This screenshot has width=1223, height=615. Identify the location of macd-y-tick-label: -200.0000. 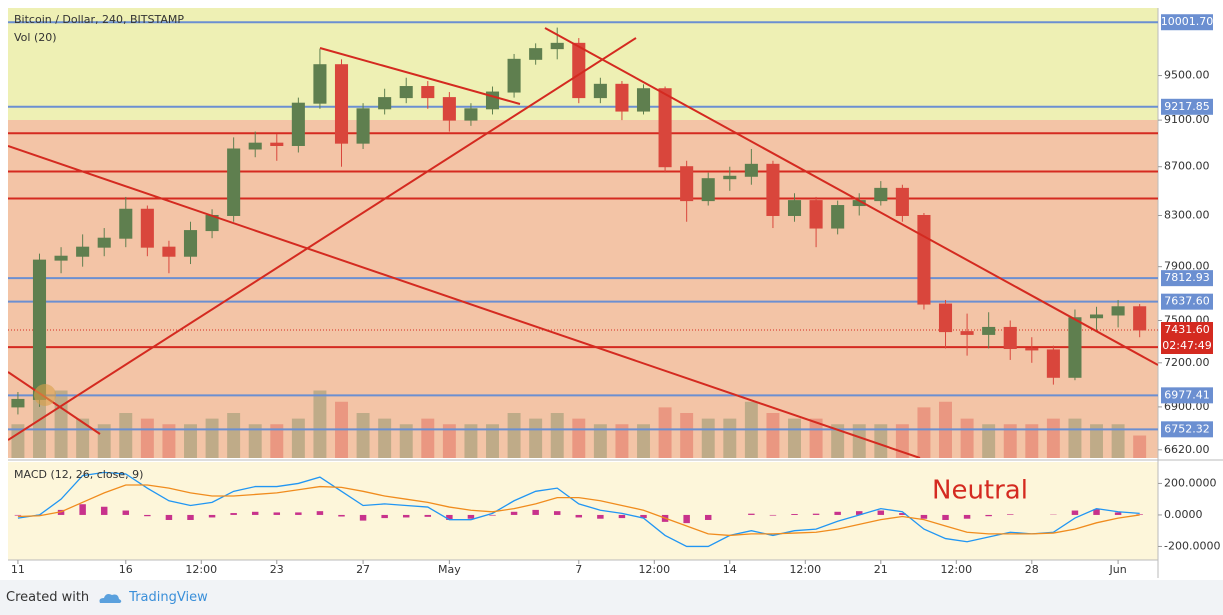
(1192, 545).